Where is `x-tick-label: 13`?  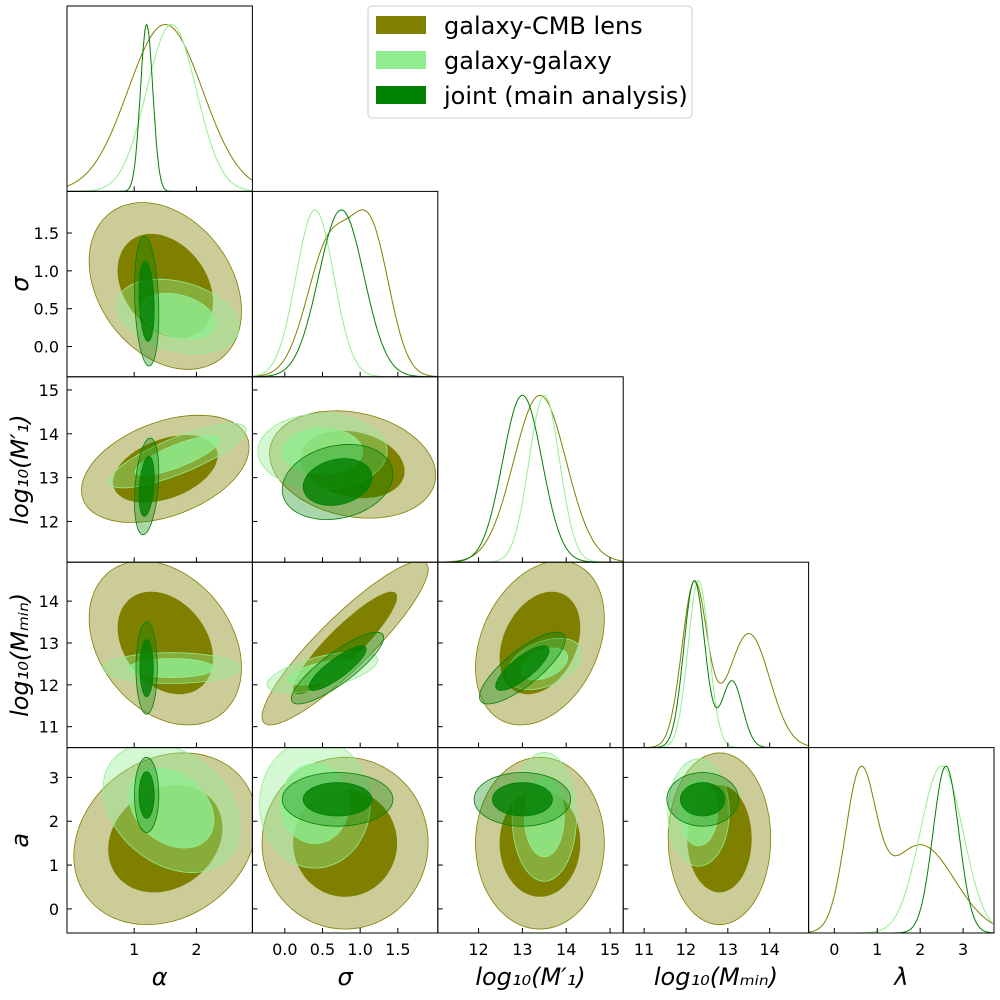
x-tick-label: 13 is located at coordinates (522, 949).